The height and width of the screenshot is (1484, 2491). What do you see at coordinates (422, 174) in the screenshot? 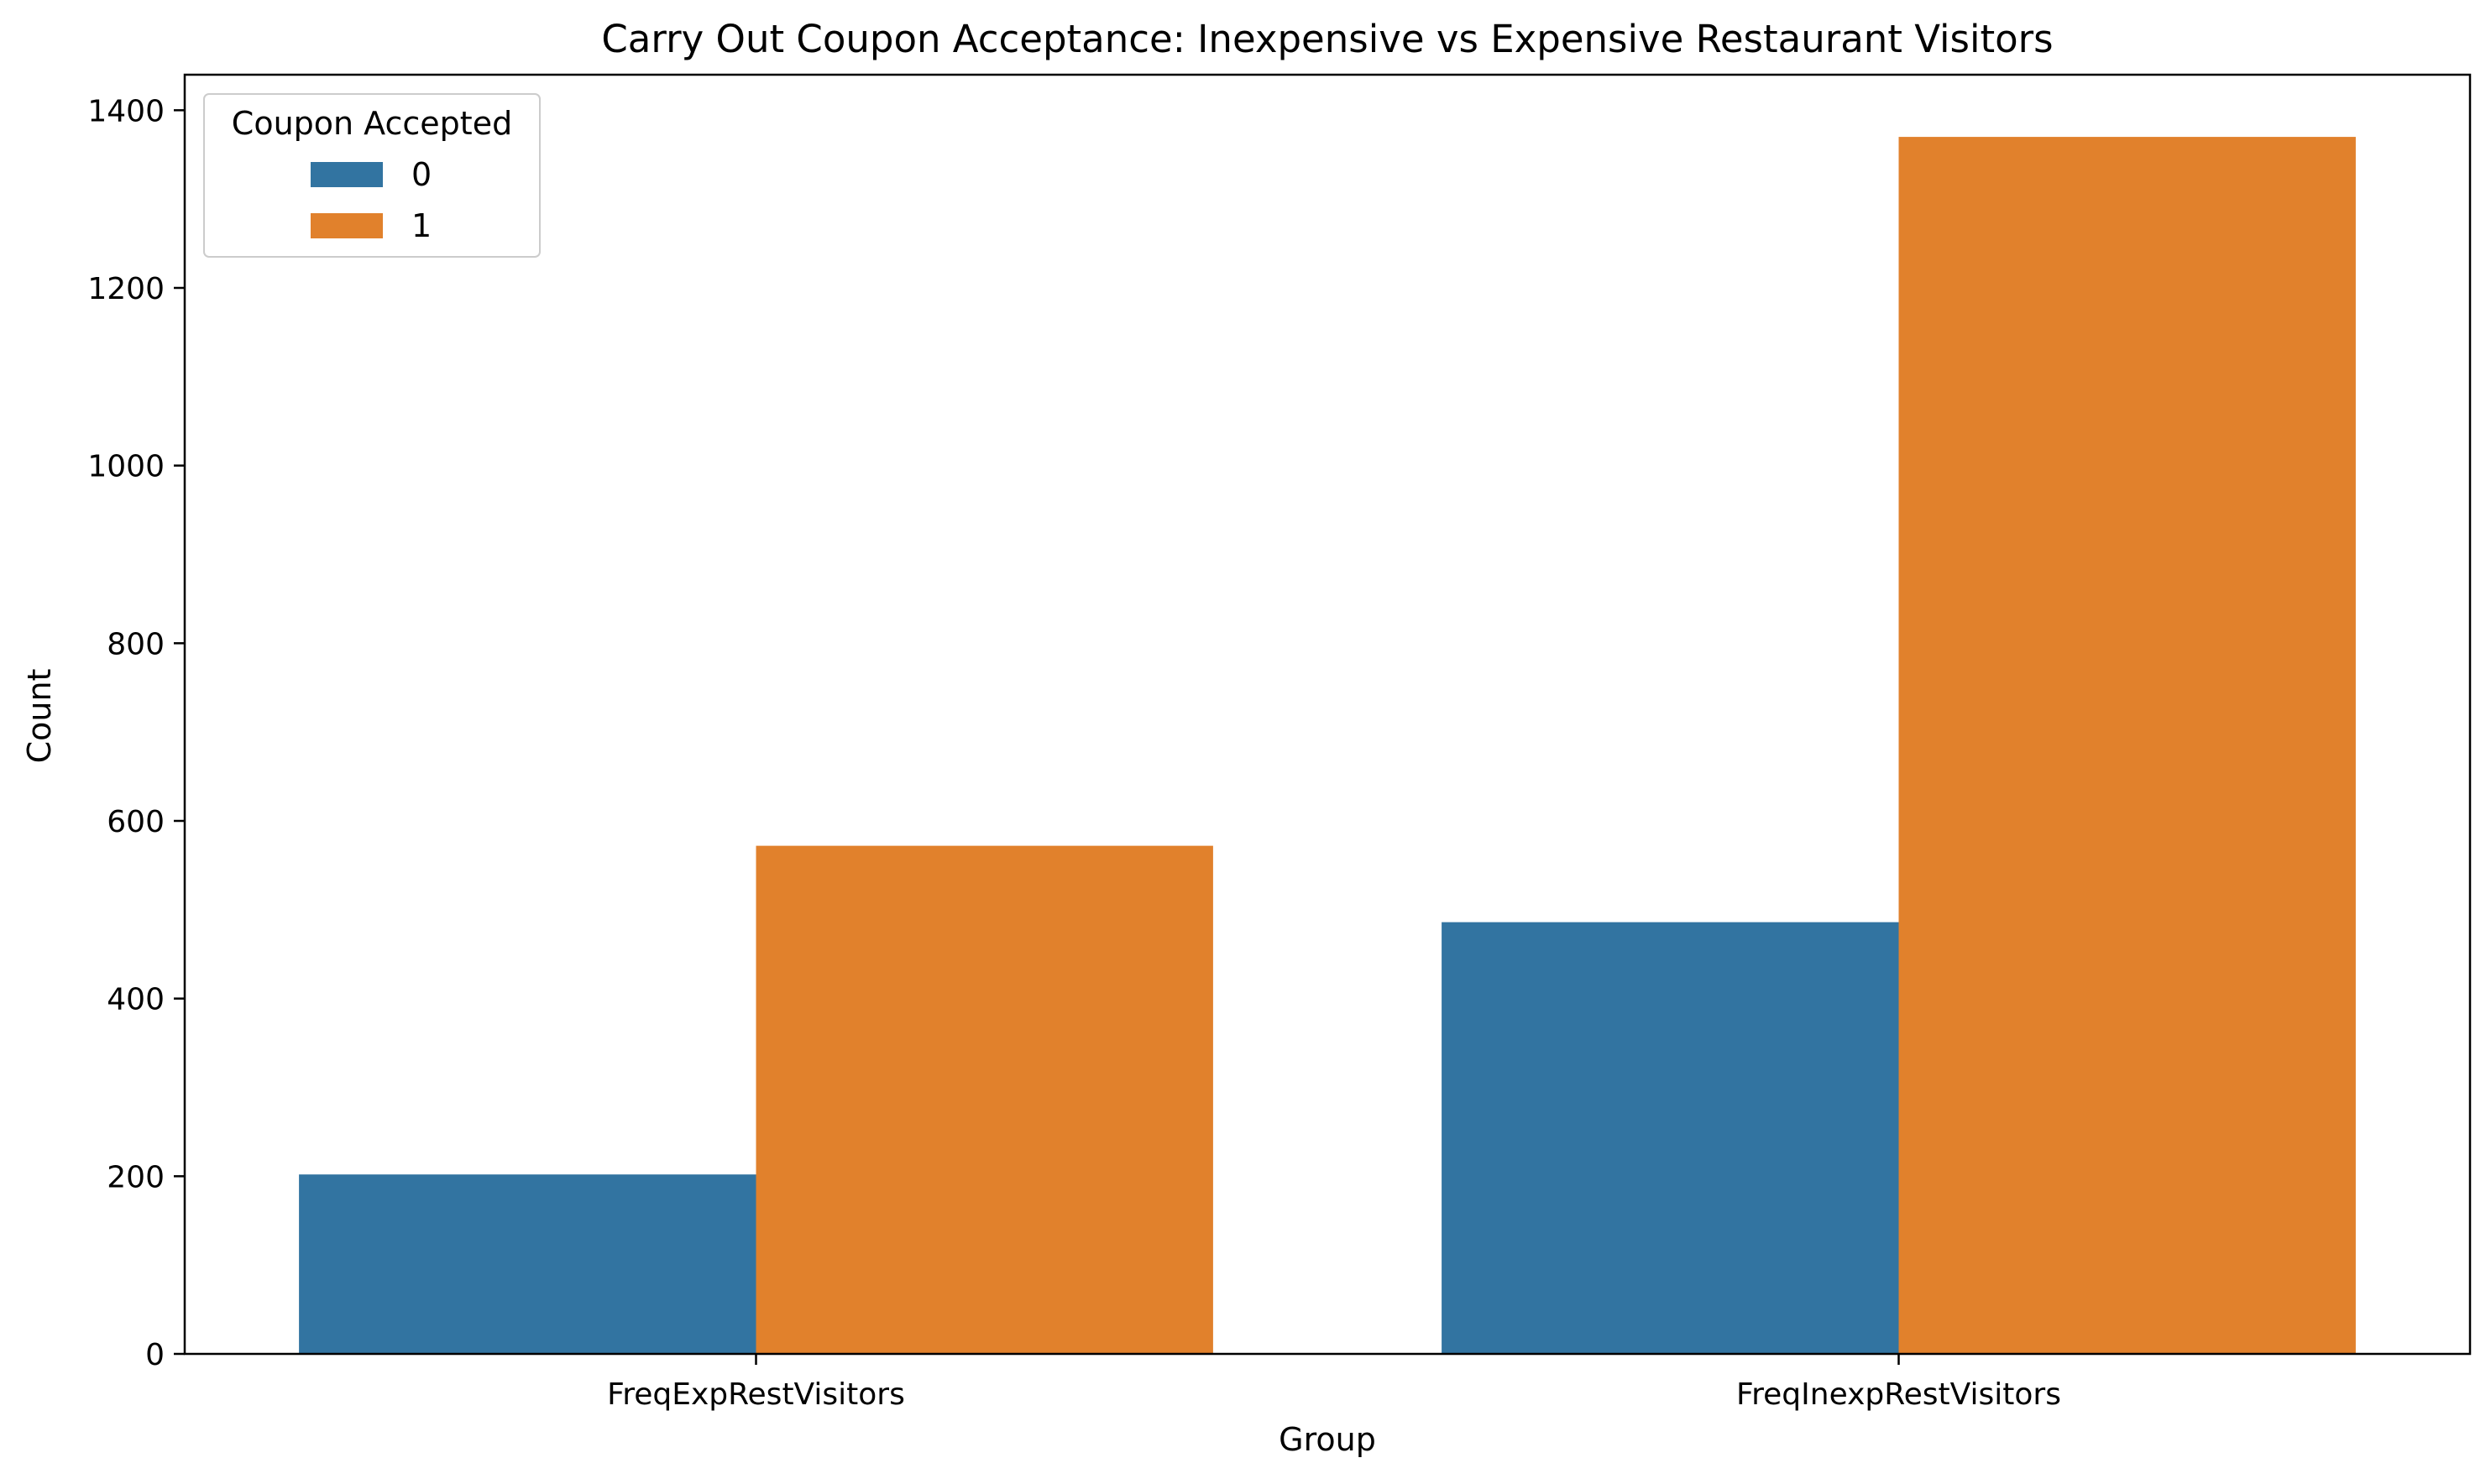
I see `legend-label-0: 0` at bounding box center [422, 174].